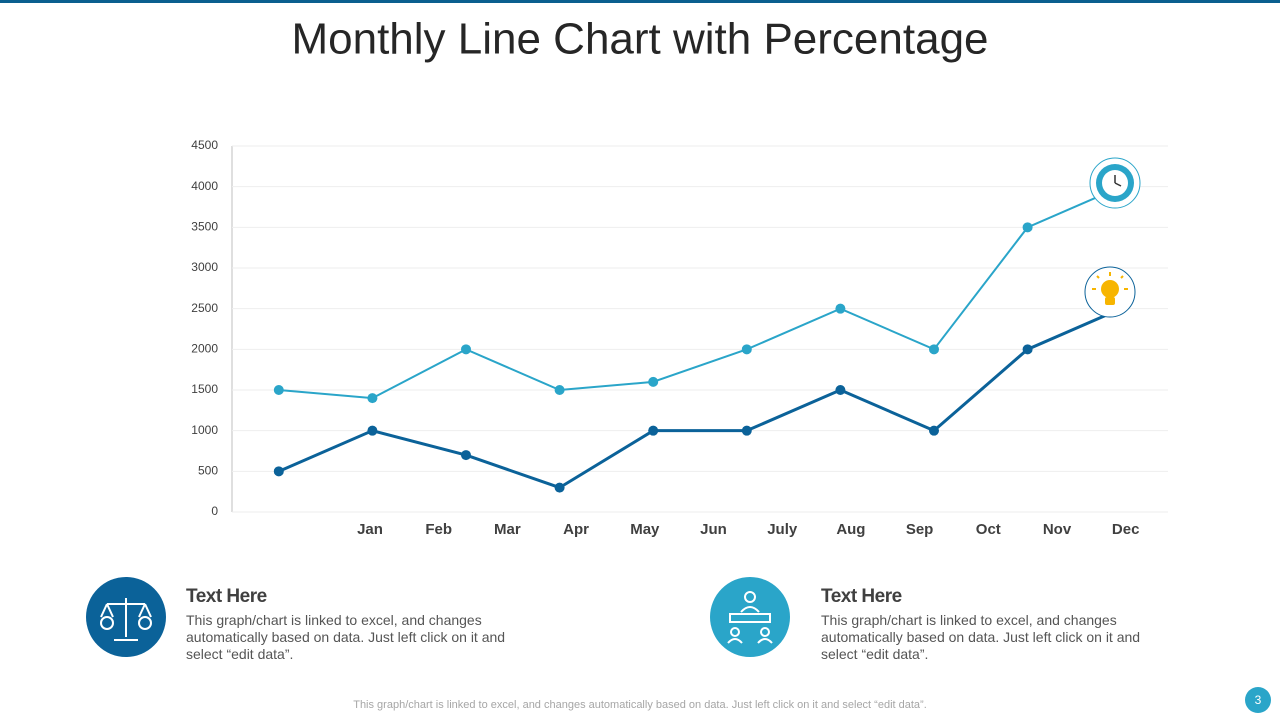 The height and width of the screenshot is (720, 1280). What do you see at coordinates (204, 267) in the screenshot?
I see `y-tick-label: 3000` at bounding box center [204, 267].